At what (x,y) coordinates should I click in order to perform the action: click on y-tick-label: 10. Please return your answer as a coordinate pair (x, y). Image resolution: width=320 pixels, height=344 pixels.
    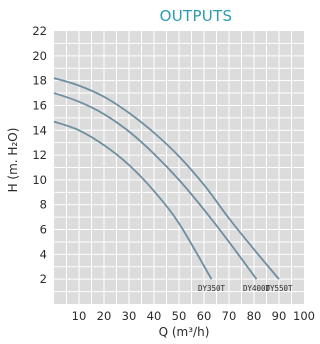
    Looking at the image, I should click on (39, 180).